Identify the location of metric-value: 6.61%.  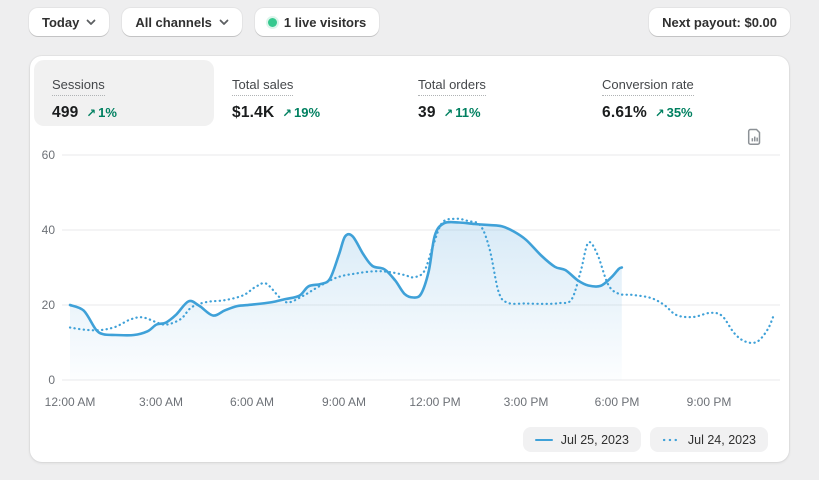
(624, 112).